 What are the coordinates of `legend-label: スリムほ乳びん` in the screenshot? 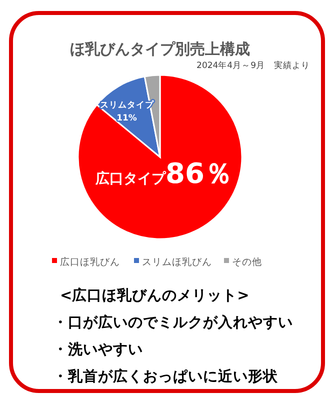 It's located at (177, 262).